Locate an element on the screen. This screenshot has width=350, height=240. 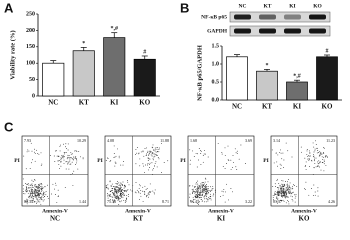
lane-label: KI is located at coordinates (292, 6).